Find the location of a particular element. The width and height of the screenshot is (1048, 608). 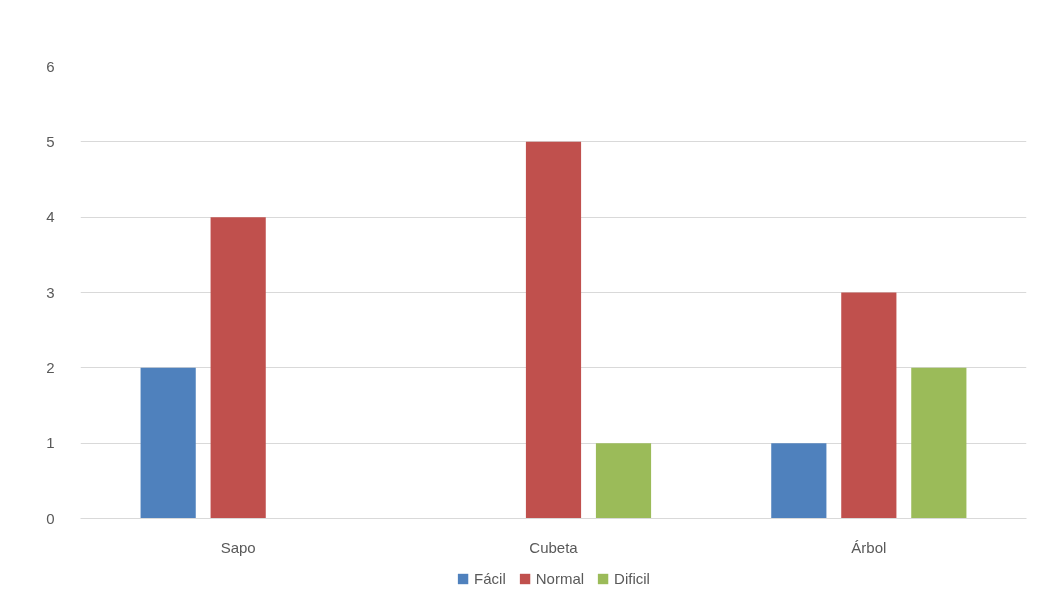

legend-label: Fácil is located at coordinates (490, 578).